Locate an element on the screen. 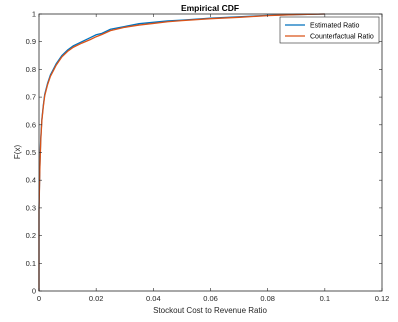 The height and width of the screenshot is (322, 398). y-axis-label: F(x) is located at coordinates (17, 152).